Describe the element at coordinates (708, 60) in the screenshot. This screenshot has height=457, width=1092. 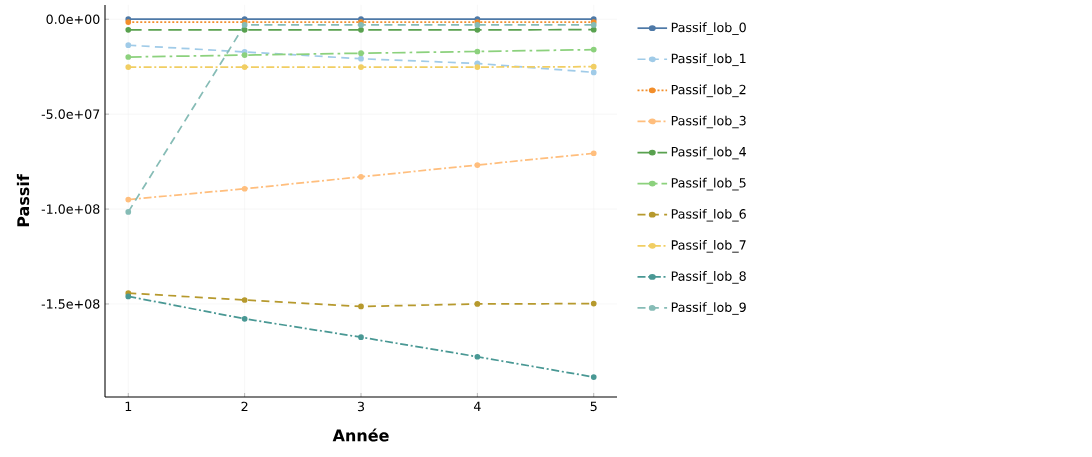
I see `legend-label: Passif_lob_1` at that location.